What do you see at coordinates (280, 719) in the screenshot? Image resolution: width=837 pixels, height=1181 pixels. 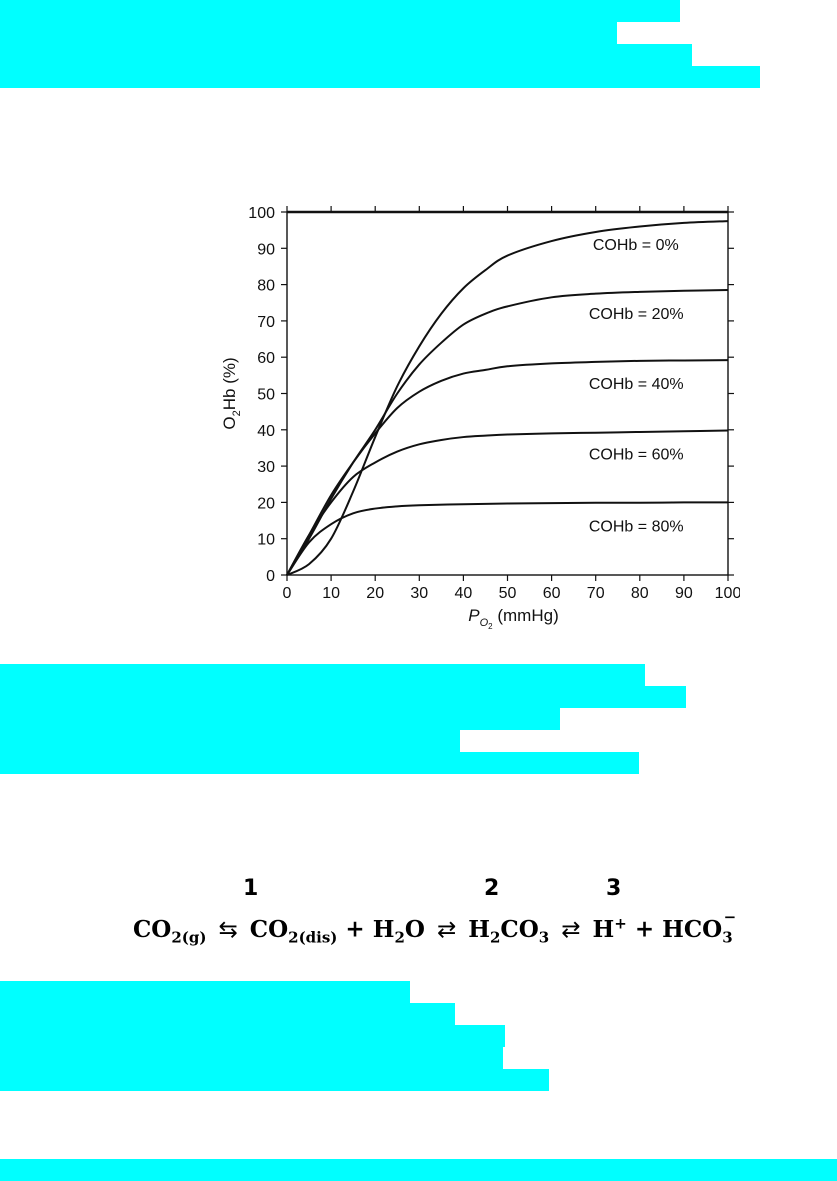 I see `redaction-block-2c` at bounding box center [280, 719].